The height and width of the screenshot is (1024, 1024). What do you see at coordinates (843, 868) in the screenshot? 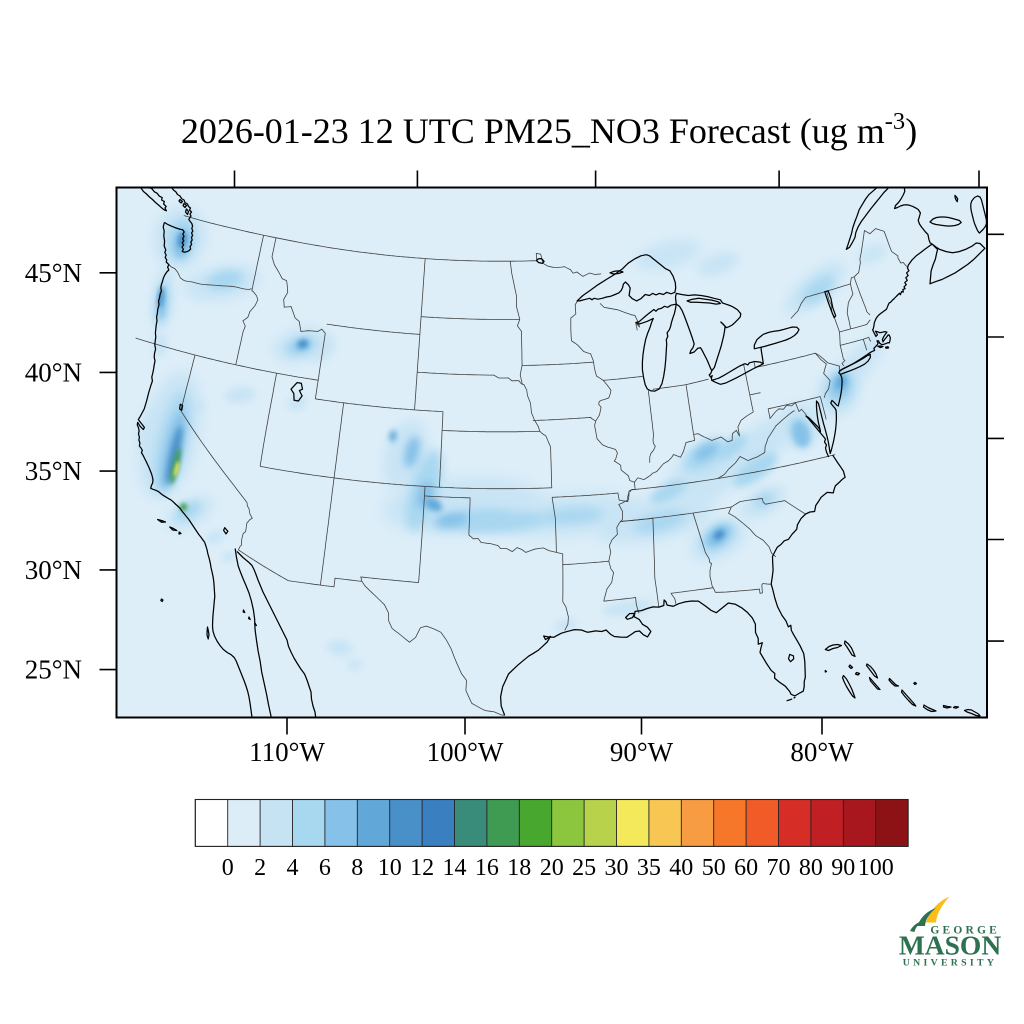
I see `svg-text: 90` at bounding box center [843, 868].